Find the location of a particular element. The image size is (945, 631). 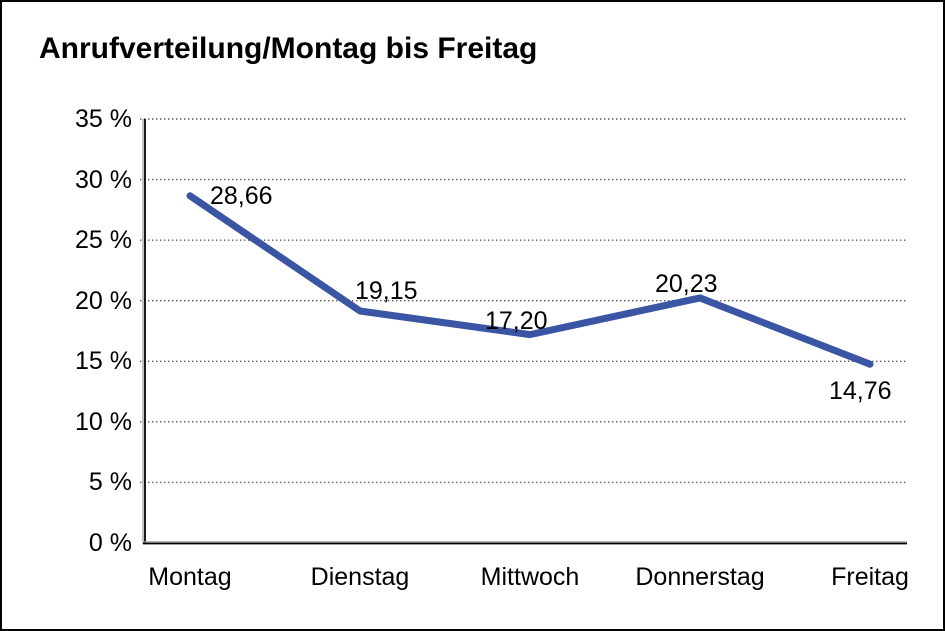

y-axis-tick-label: 20 % is located at coordinates (103, 300).